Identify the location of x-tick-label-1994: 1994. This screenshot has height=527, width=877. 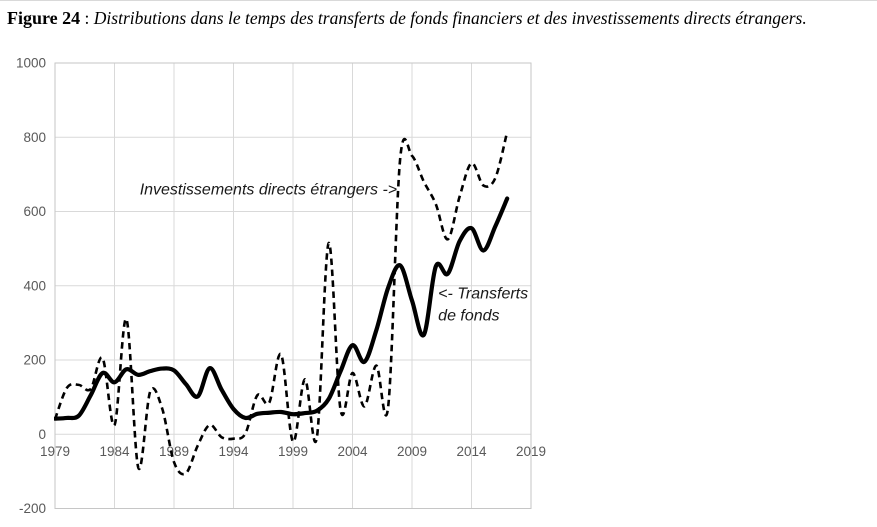
(233, 451).